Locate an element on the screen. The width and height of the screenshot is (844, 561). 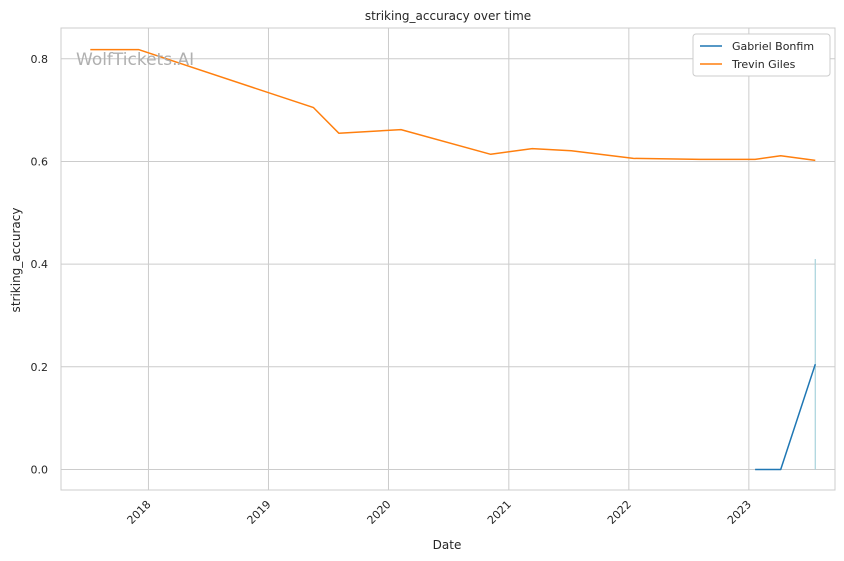
y-tick-label: 0.6 is located at coordinates (40, 161).